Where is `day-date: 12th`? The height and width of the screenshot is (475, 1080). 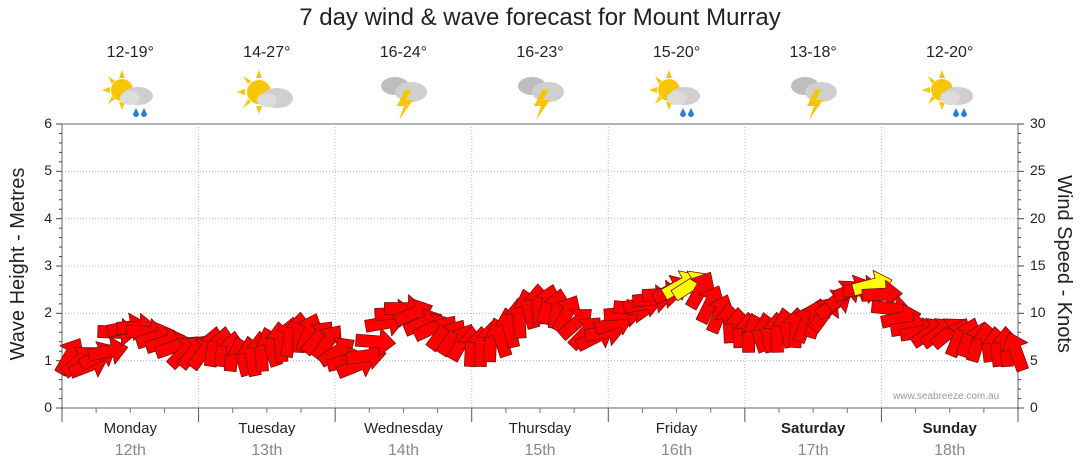
day-date: 12th is located at coordinates (130, 450).